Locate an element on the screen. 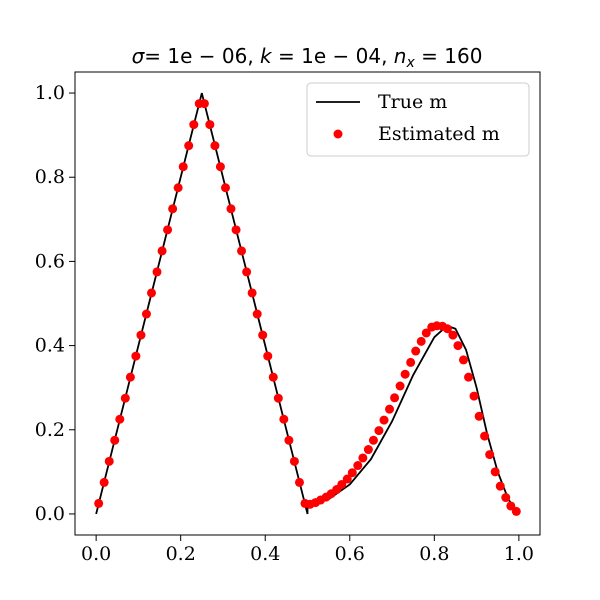 This screenshot has width=600, height=600. y-tick-label: 0.0 is located at coordinates (50, 514).